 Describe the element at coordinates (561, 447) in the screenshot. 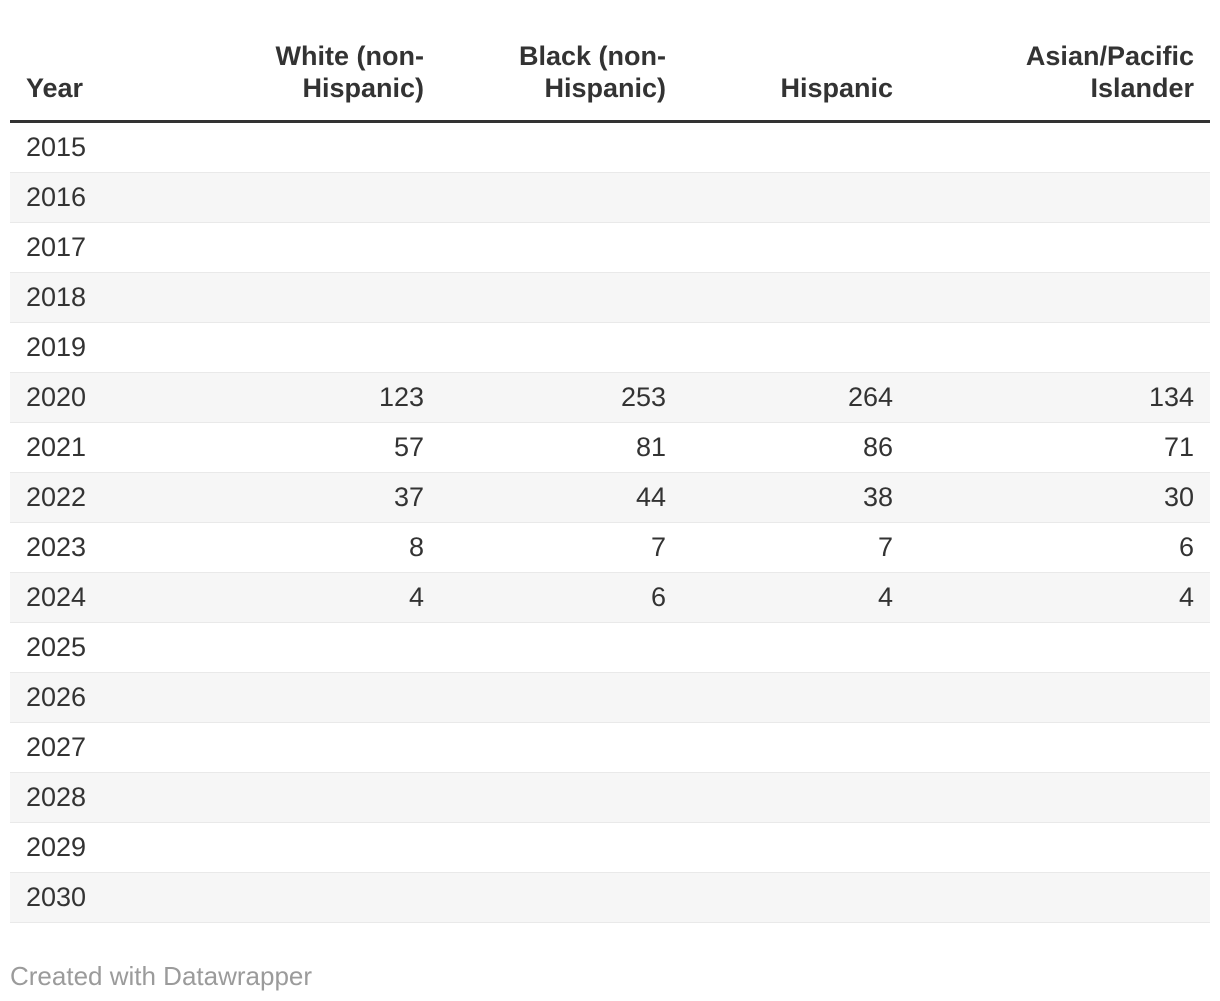

I see `value-cell: 81` at that location.